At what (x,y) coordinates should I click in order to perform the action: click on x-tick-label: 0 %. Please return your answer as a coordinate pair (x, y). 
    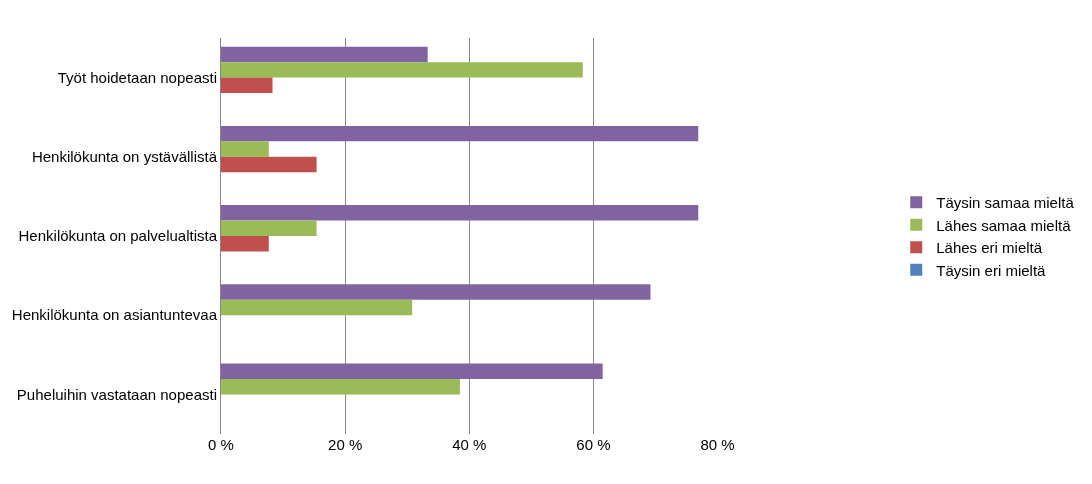
    Looking at the image, I should click on (221, 444).